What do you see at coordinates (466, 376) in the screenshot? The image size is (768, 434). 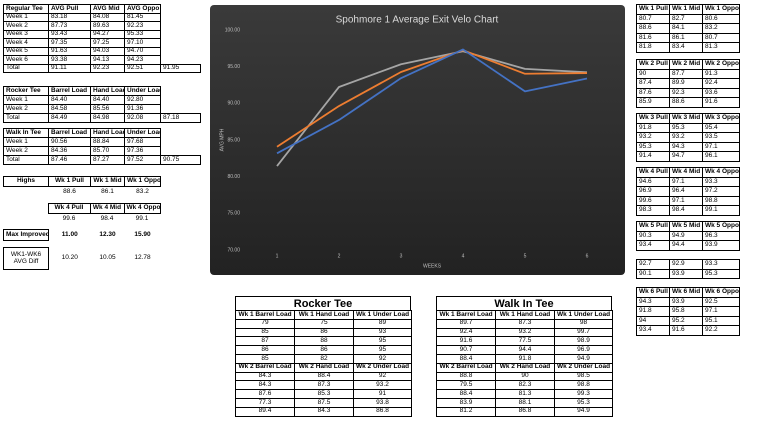 I see `cell: 88.8` at bounding box center [466, 376].